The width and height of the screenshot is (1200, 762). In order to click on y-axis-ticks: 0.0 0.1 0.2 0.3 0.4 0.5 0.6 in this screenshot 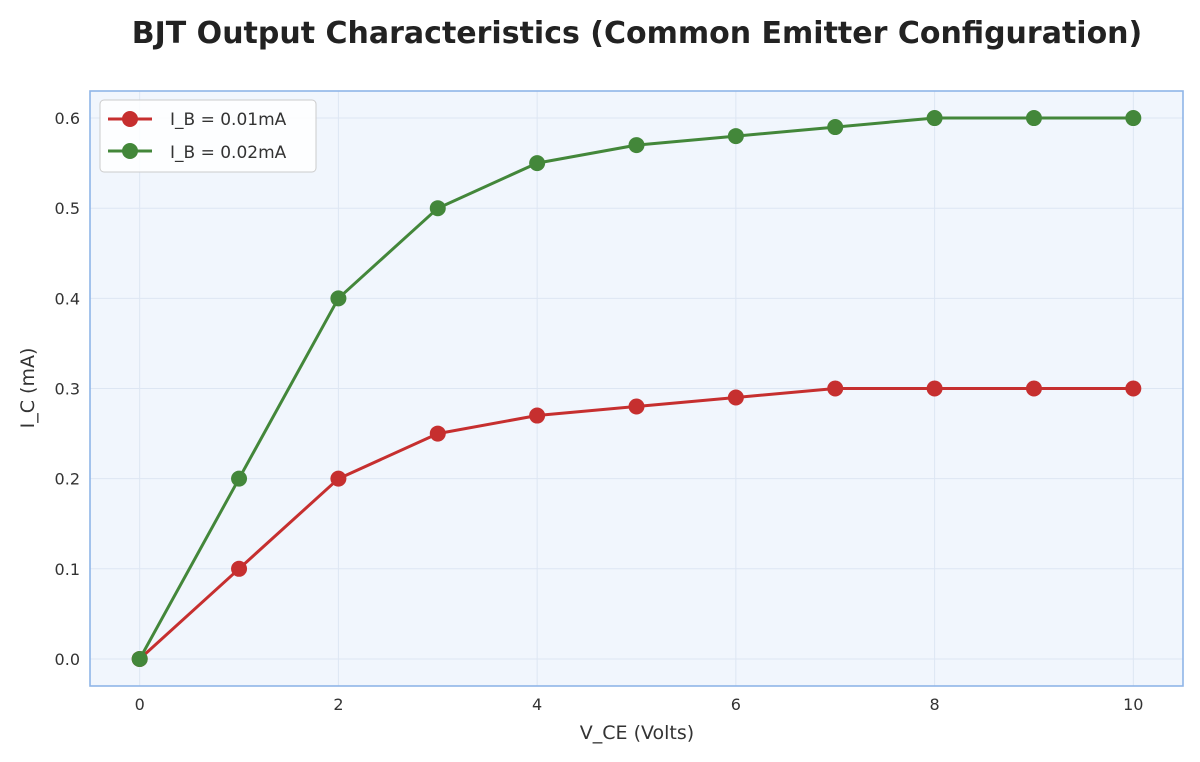, I will do `click(67, 389)`.